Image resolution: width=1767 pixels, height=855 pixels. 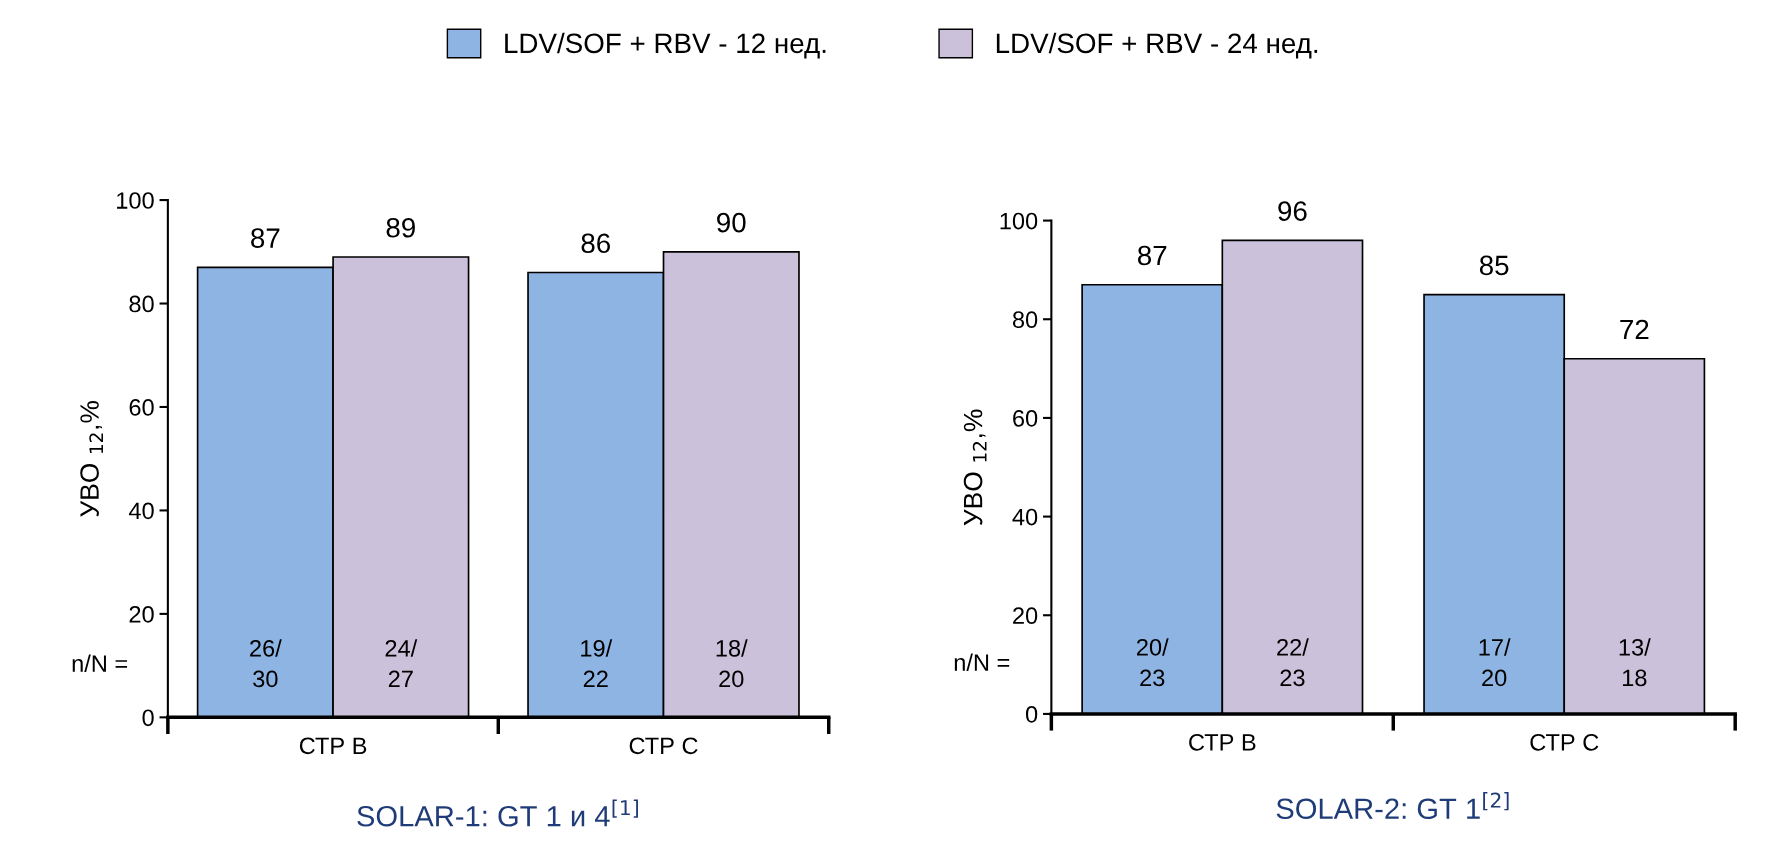 What do you see at coordinates (1293, 662) in the screenshot?
I see `annotation: 22/ 23` at bounding box center [1293, 662].